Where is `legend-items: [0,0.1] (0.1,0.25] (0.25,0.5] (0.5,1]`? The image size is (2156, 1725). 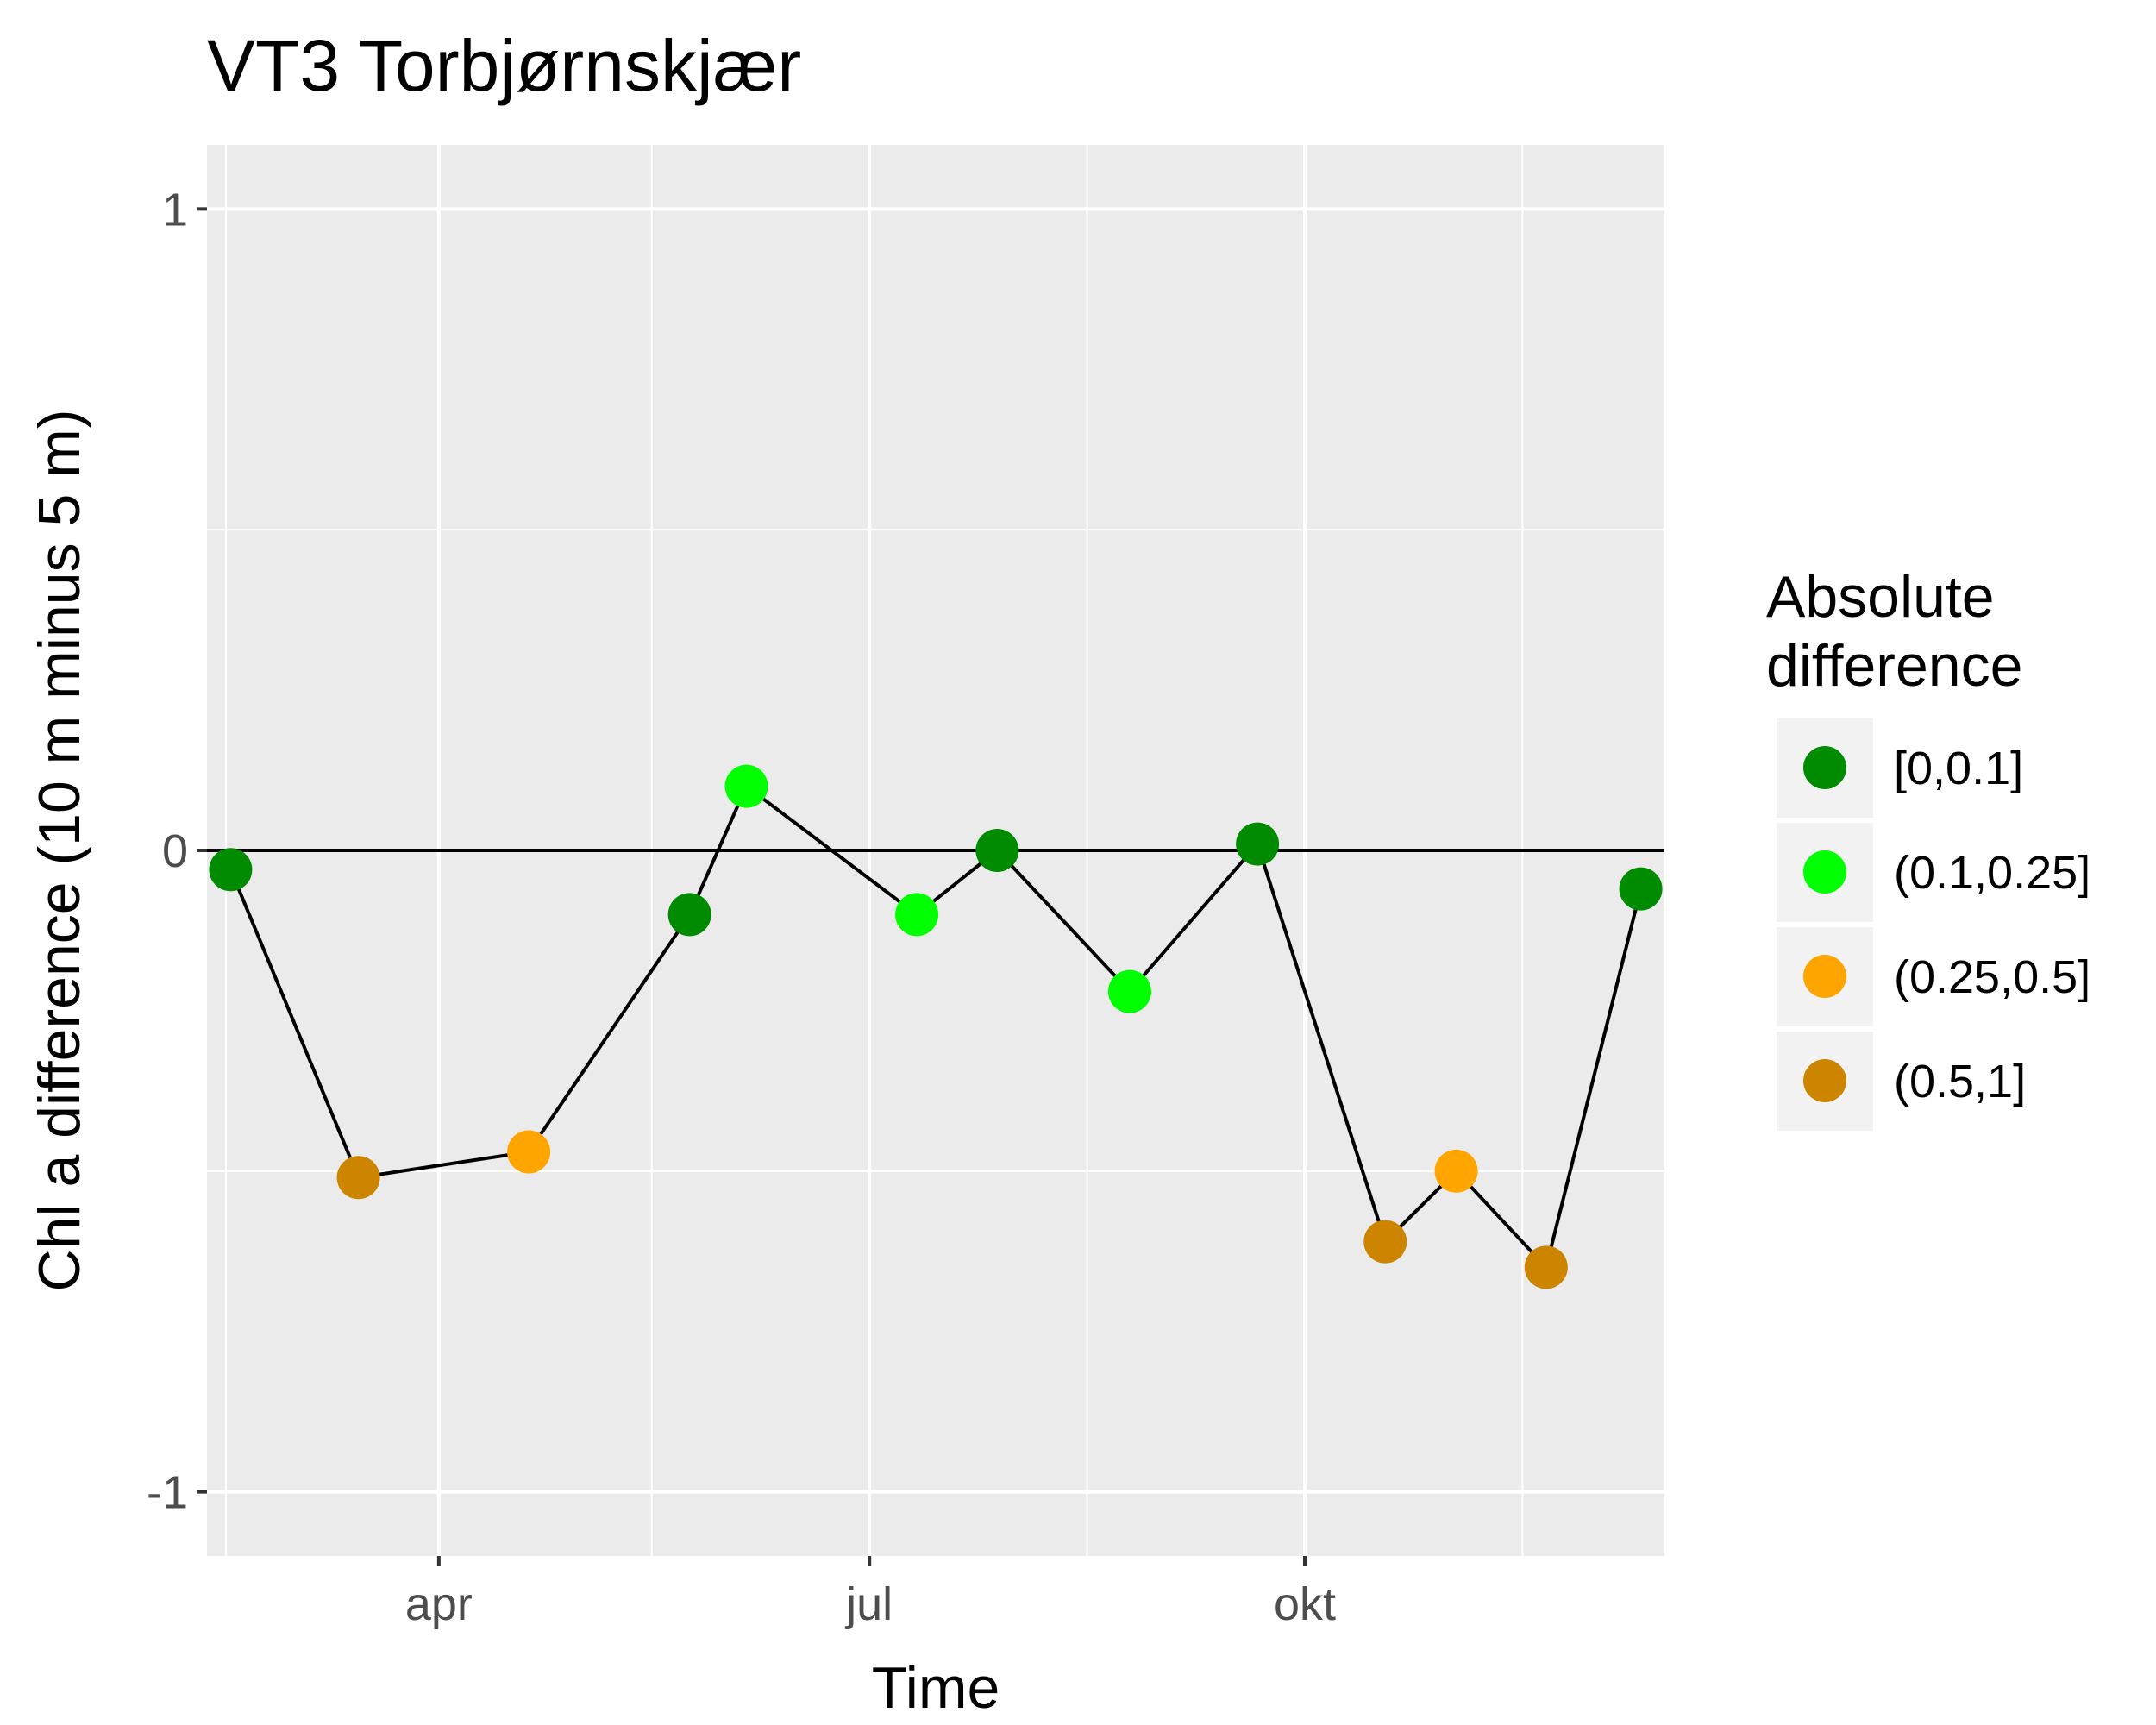
legend-items: [0,0.1] (0.1,0.25] (0.25,0.5] (0.5,1] is located at coordinates (1933, 924).